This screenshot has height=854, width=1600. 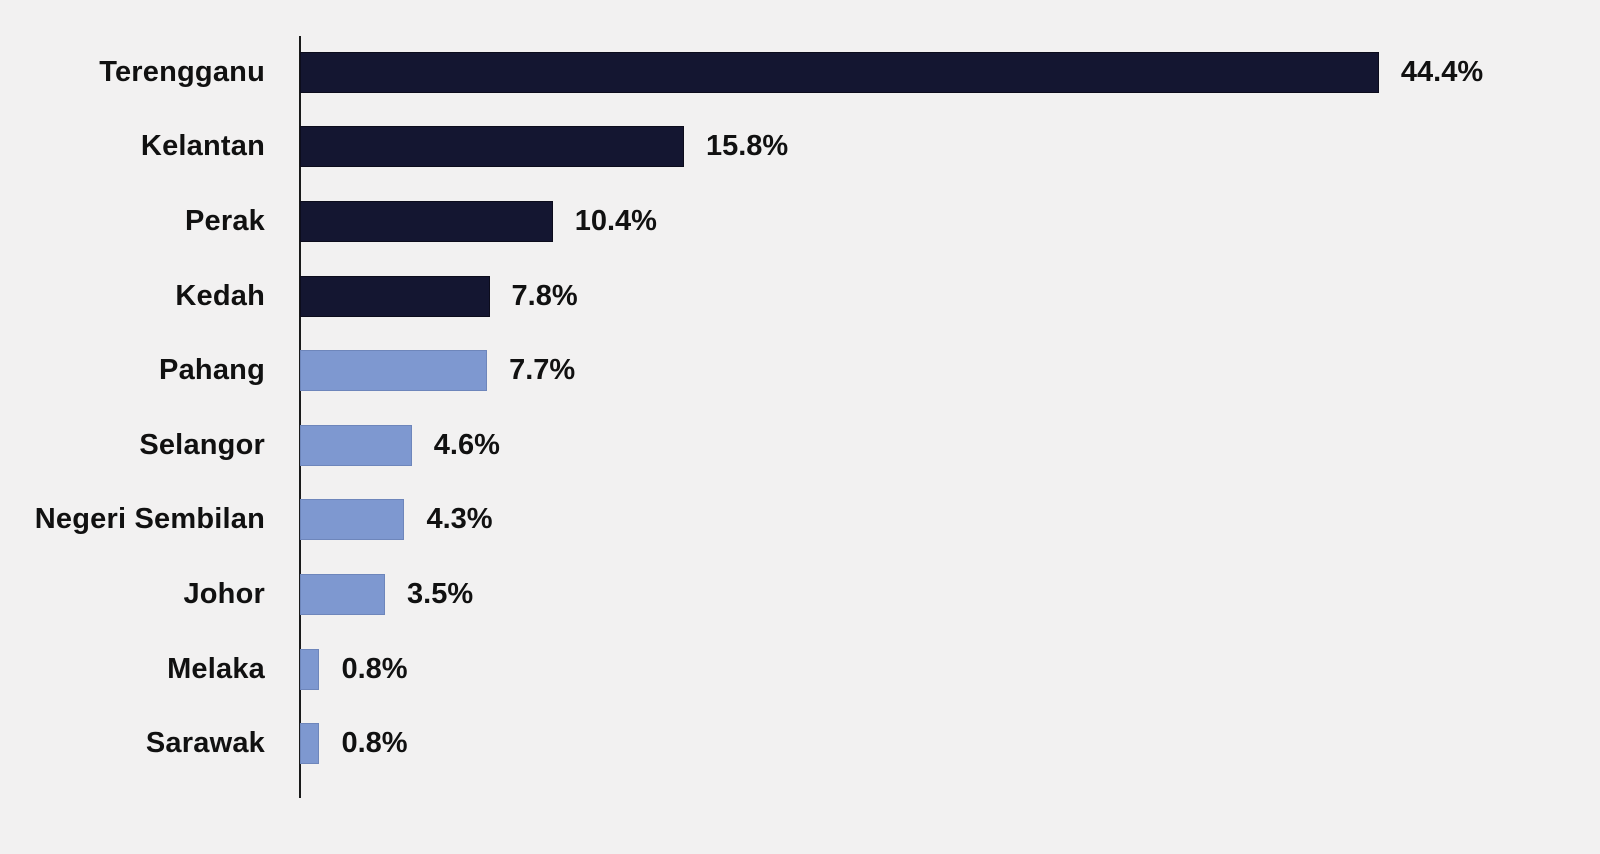 I want to click on chart-row: Selangor 4.6%, so click(x=800, y=445).